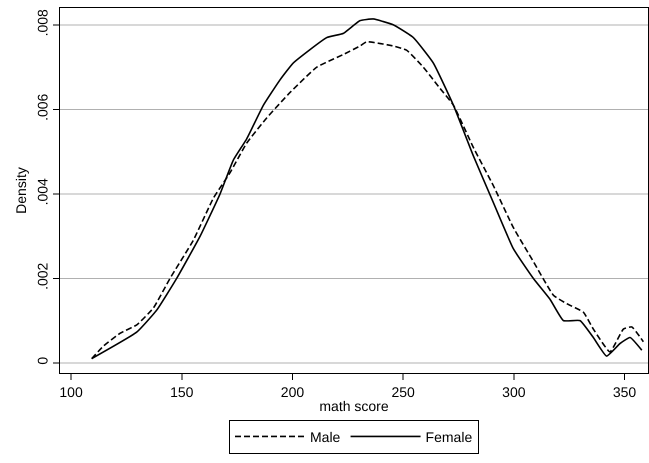 Image resolution: width=649 pixels, height=463 pixels. Describe the element at coordinates (325, 436) in the screenshot. I see `legend-label: Male` at that location.